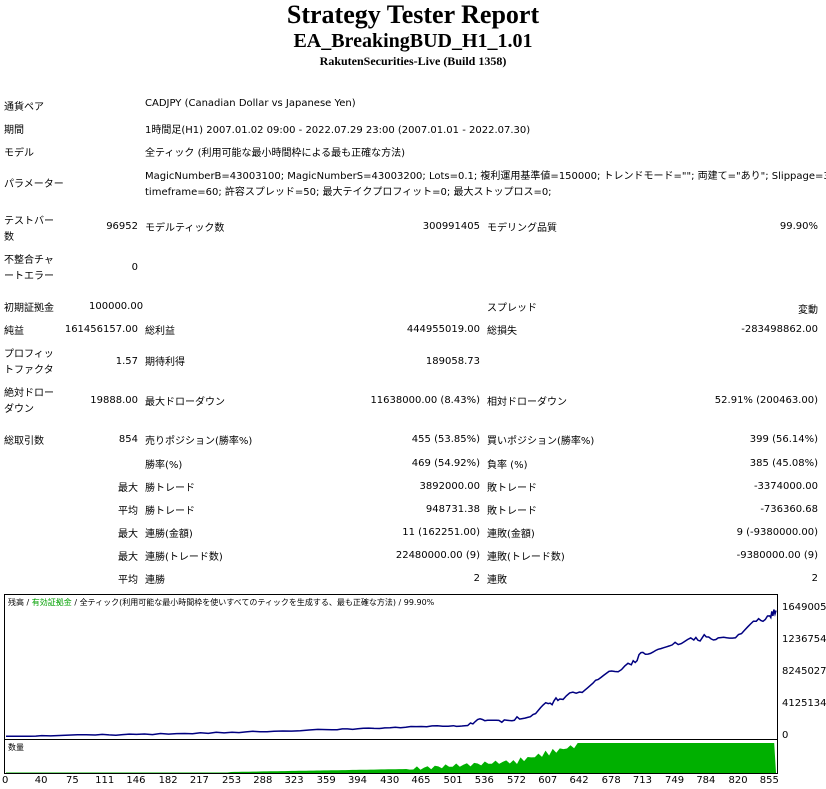 Image resolution: width=826 pixels, height=789 pixels. Describe the element at coordinates (445, 463) in the screenshot. I see `win-rate-value: 469 (54.92%)` at that location.